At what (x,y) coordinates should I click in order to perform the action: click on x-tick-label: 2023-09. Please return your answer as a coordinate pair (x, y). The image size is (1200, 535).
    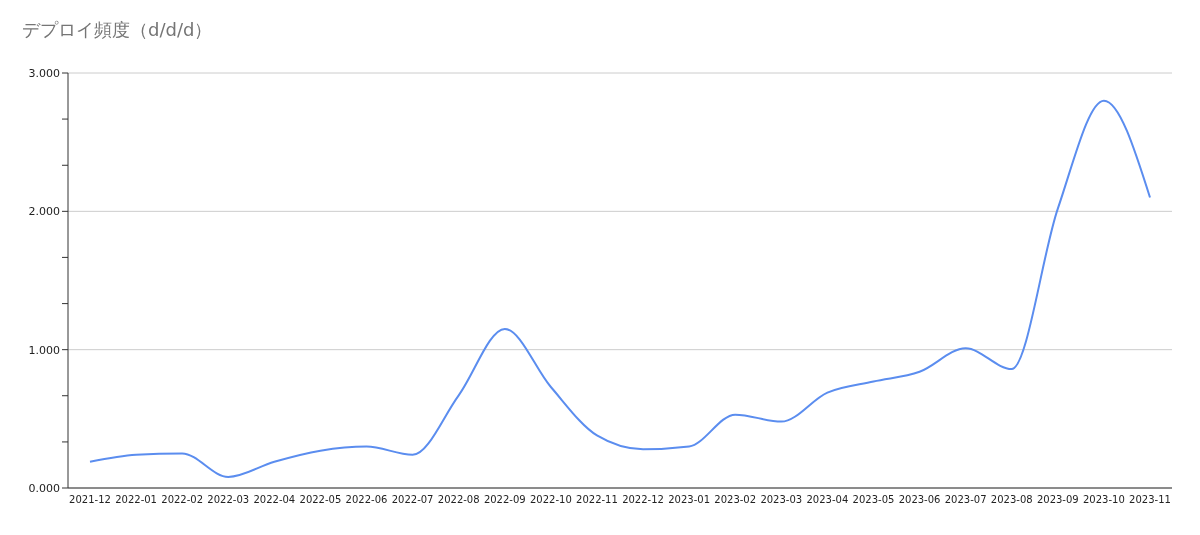
    Looking at the image, I should click on (1057, 500).